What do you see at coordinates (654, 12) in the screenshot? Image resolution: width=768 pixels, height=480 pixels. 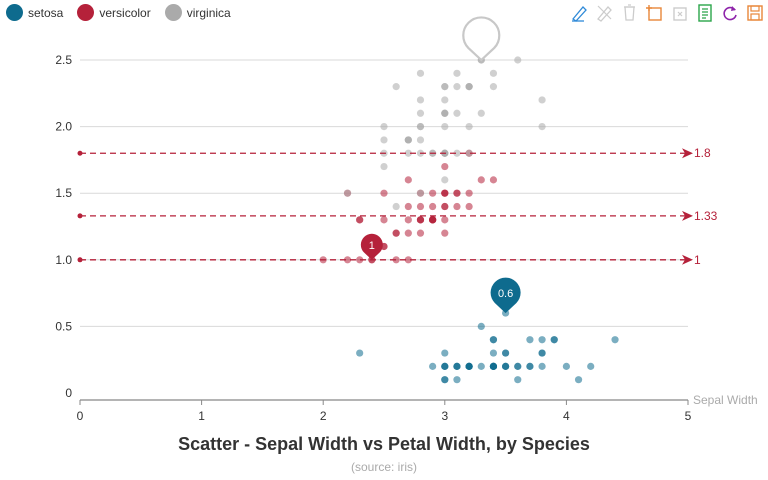 I see `zoom-icon` at bounding box center [654, 12].